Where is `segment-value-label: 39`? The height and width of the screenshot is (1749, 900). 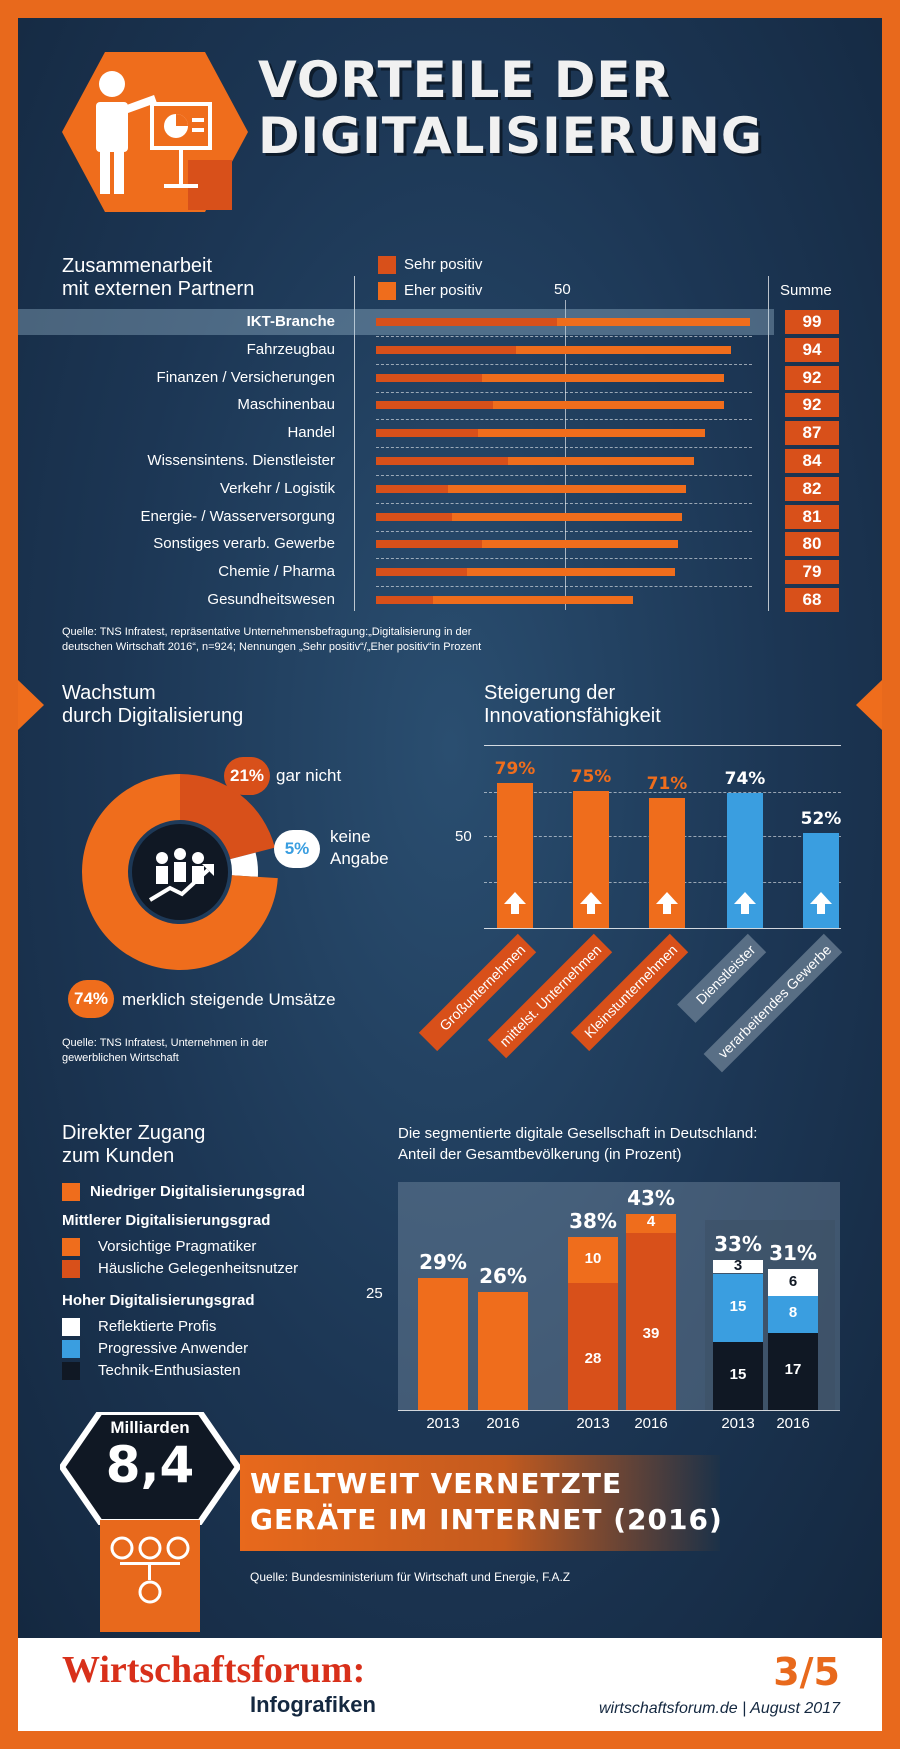 segment-value-label: 39 is located at coordinates (651, 1334).